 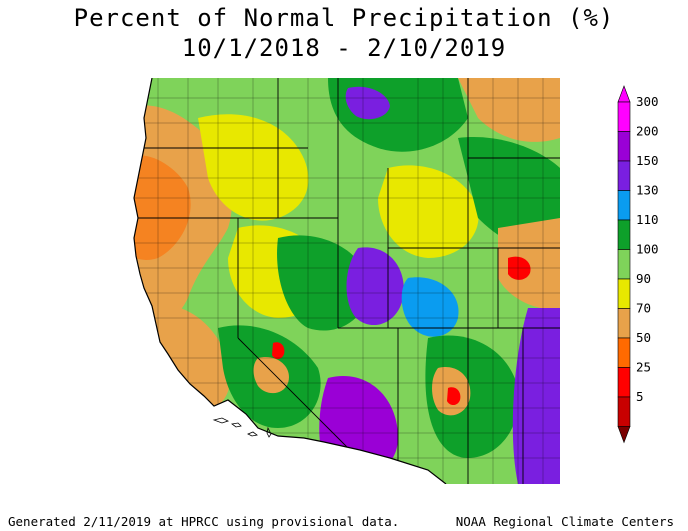 I want to click on region-wyoming-yellow, so click(x=428, y=211).